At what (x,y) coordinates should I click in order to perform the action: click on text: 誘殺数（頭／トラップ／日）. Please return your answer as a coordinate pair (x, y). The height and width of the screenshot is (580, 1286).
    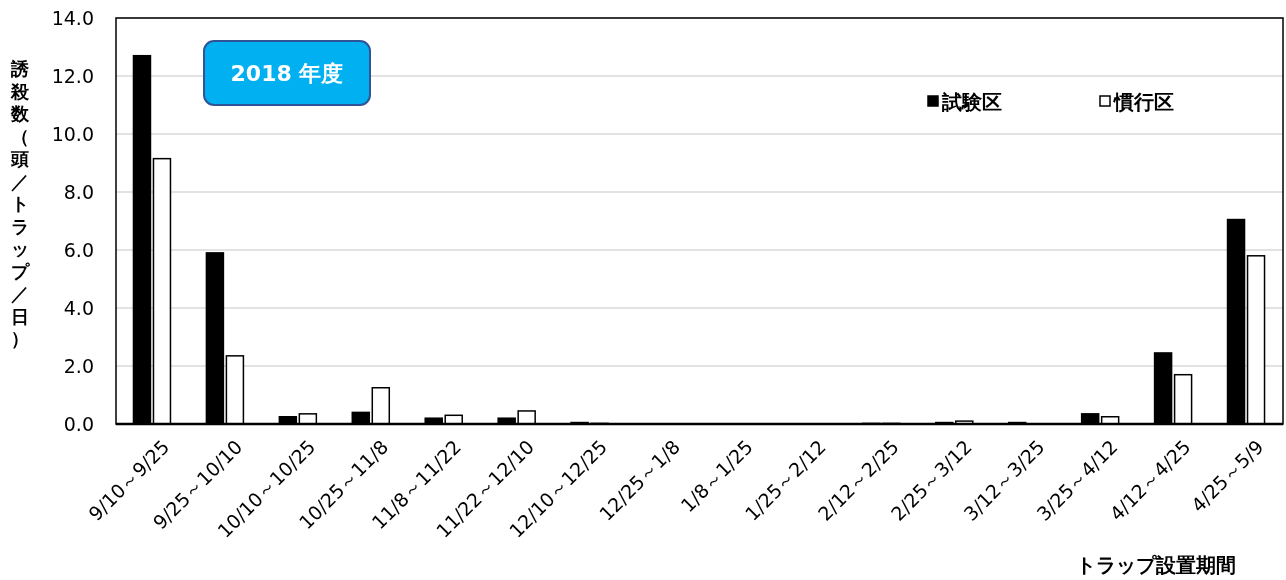
    Looking at the image, I should click on (20, 203).